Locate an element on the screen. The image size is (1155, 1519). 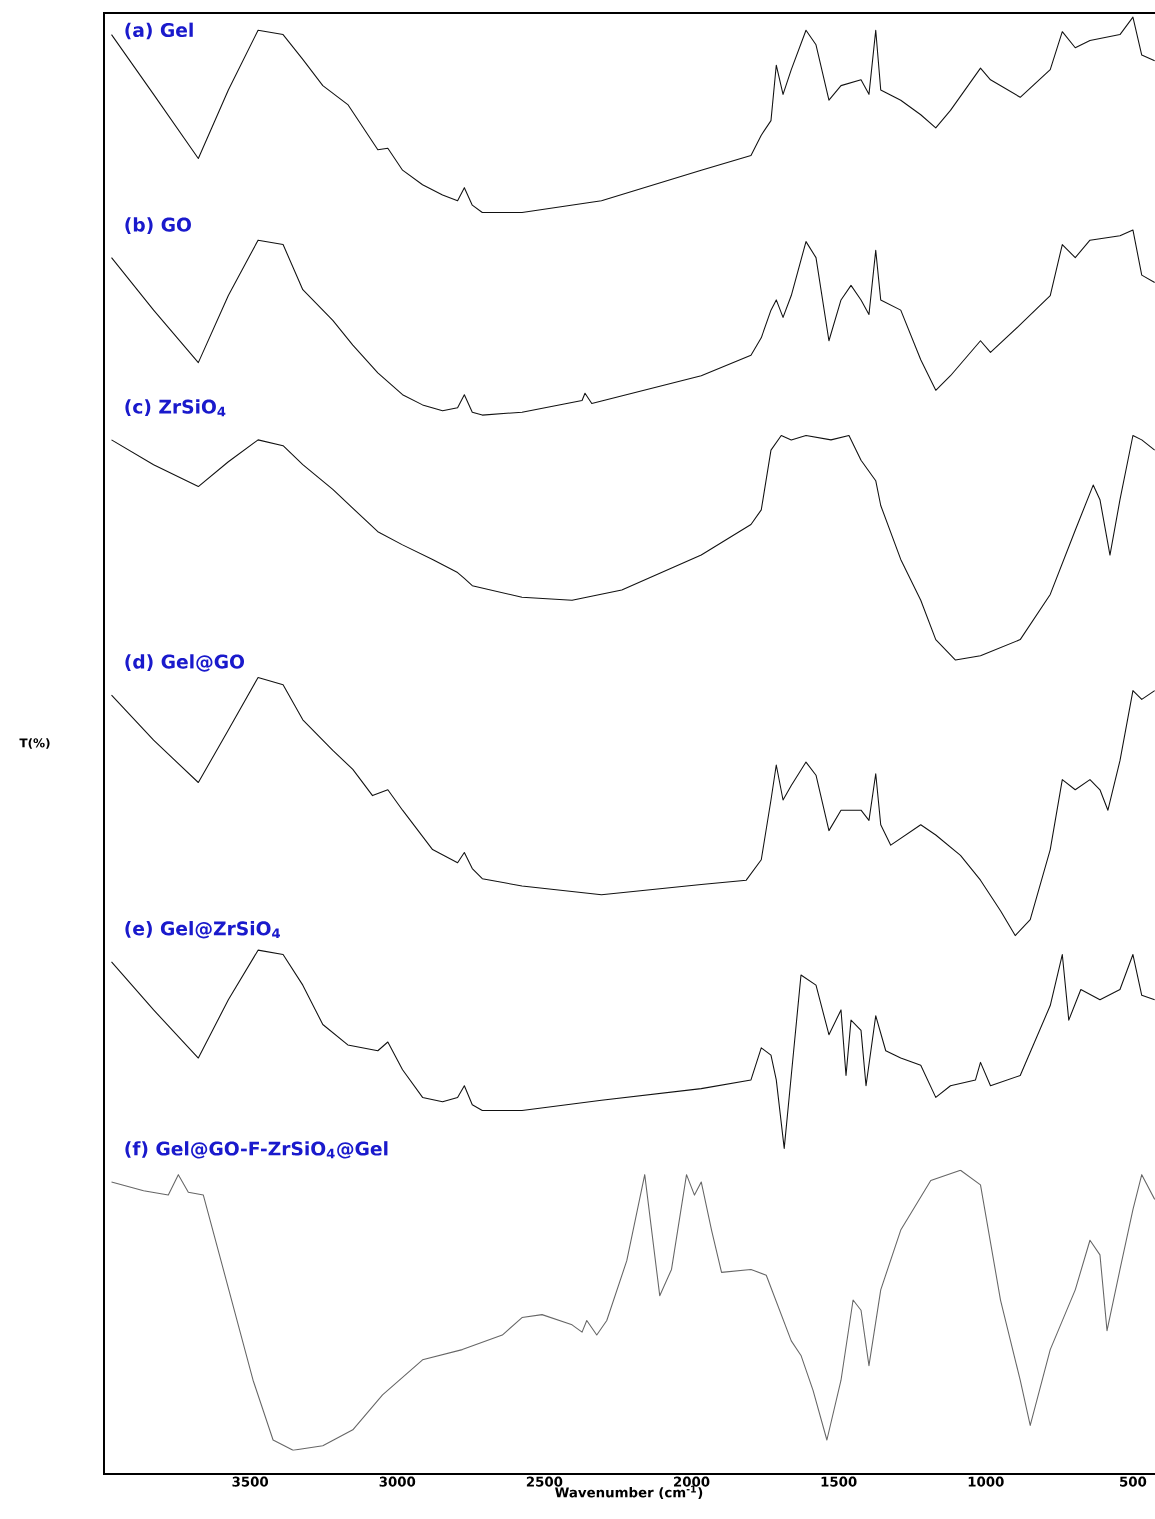
x-tick-label: 2000 is located at coordinates (692, 1481).